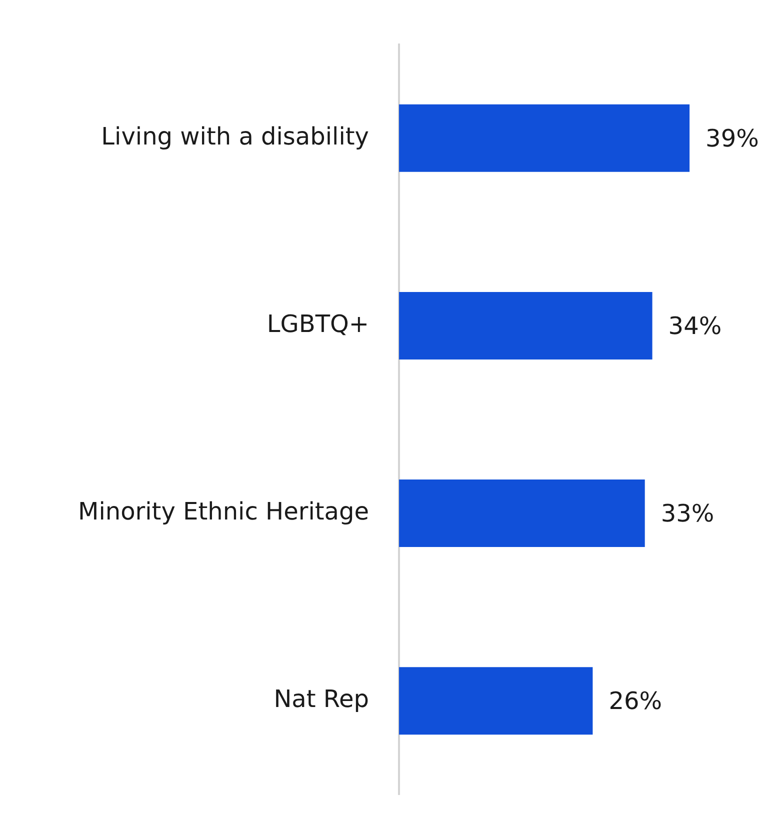 Image resolution: width=772 pixels, height=839 pixels. Describe the element at coordinates (223, 512) in the screenshot. I see `y-tick-label: Minority Ethnic Heritage` at that location.